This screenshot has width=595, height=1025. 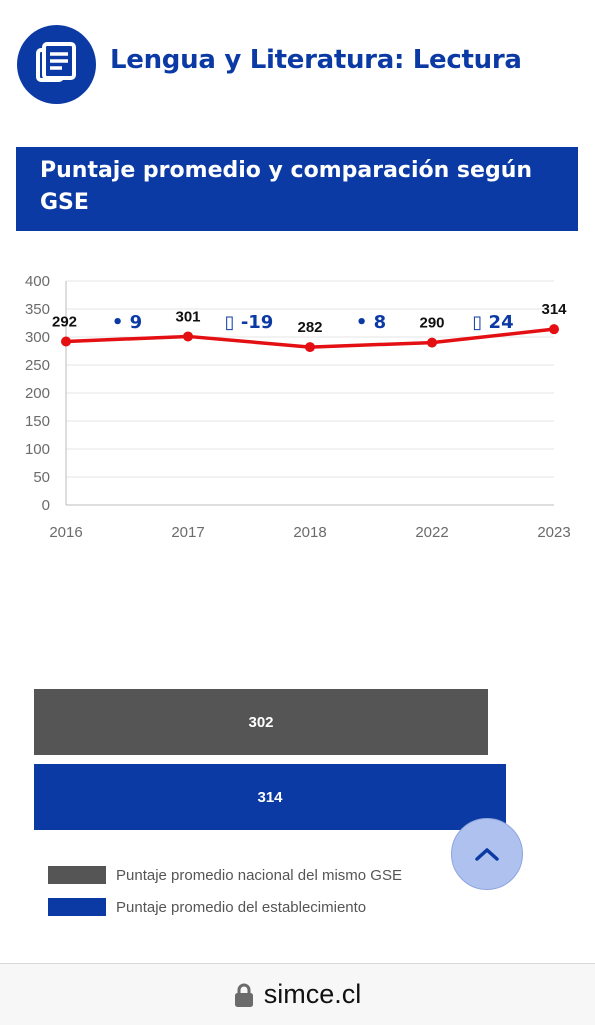 What do you see at coordinates (249, 322) in the screenshot?
I see `comparison-label: ▯ -19` at bounding box center [249, 322].